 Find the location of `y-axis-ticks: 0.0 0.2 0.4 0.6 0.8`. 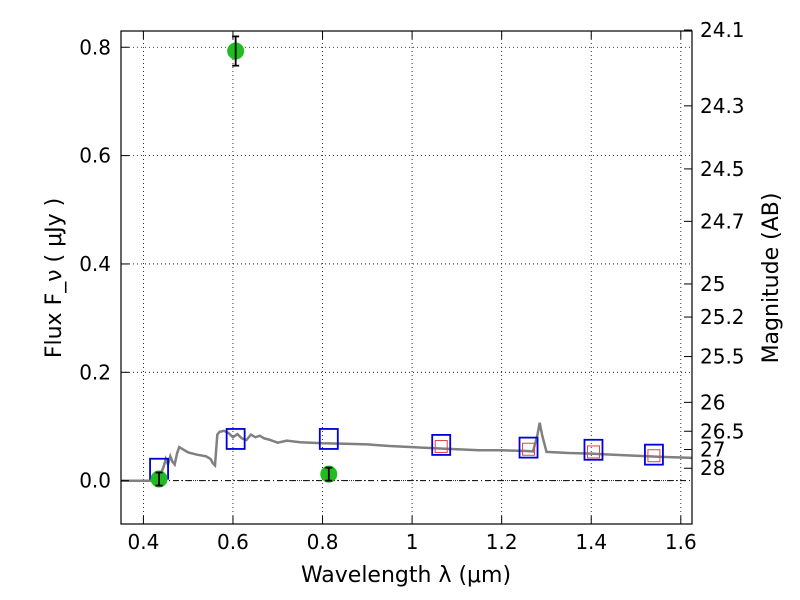

y-axis-ticks: 0.0 0.2 0.4 0.6 0.8 is located at coordinates (104, 264).